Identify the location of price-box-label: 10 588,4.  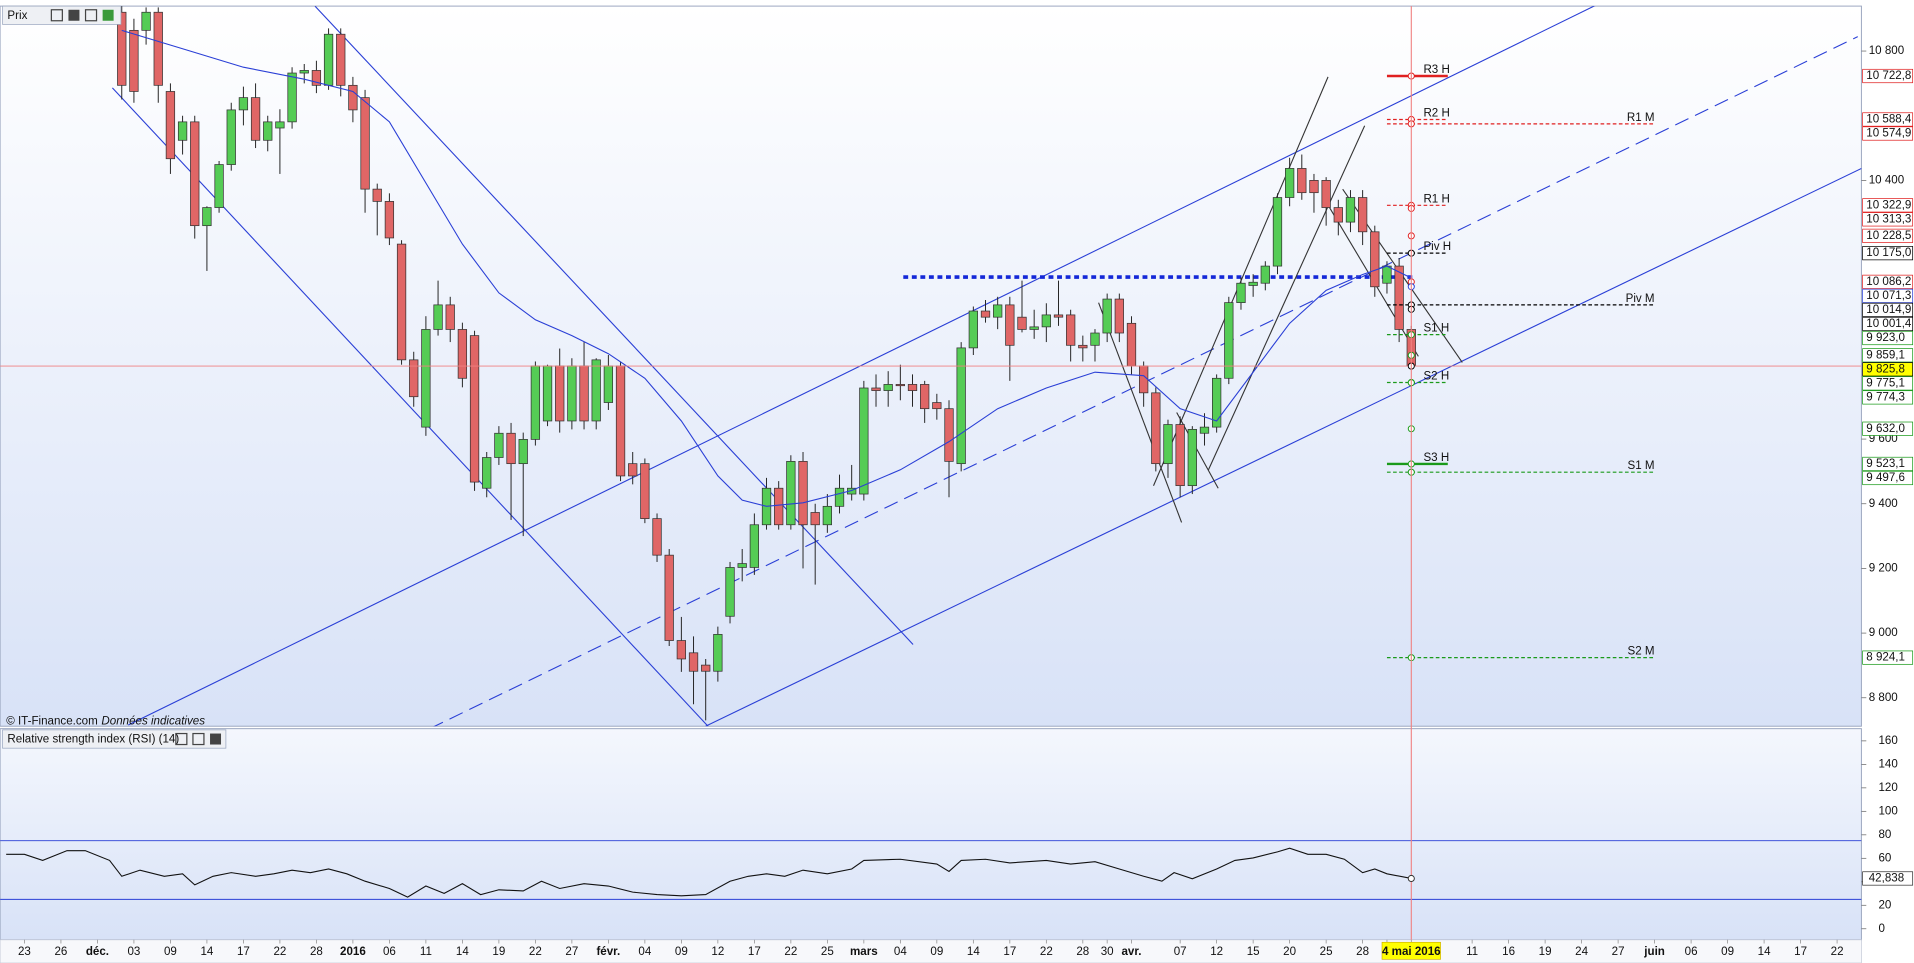
(1889, 120).